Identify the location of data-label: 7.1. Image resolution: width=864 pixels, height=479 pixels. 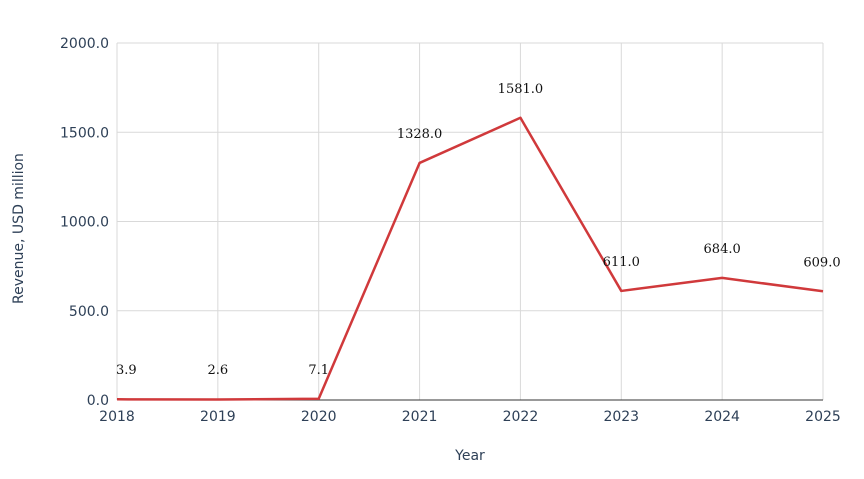
(318, 370).